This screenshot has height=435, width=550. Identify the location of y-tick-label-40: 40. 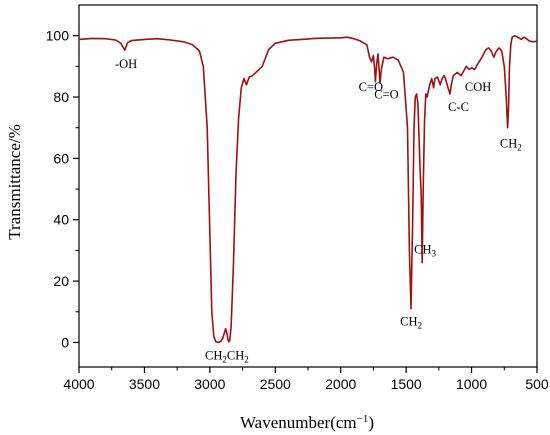
(61, 220).